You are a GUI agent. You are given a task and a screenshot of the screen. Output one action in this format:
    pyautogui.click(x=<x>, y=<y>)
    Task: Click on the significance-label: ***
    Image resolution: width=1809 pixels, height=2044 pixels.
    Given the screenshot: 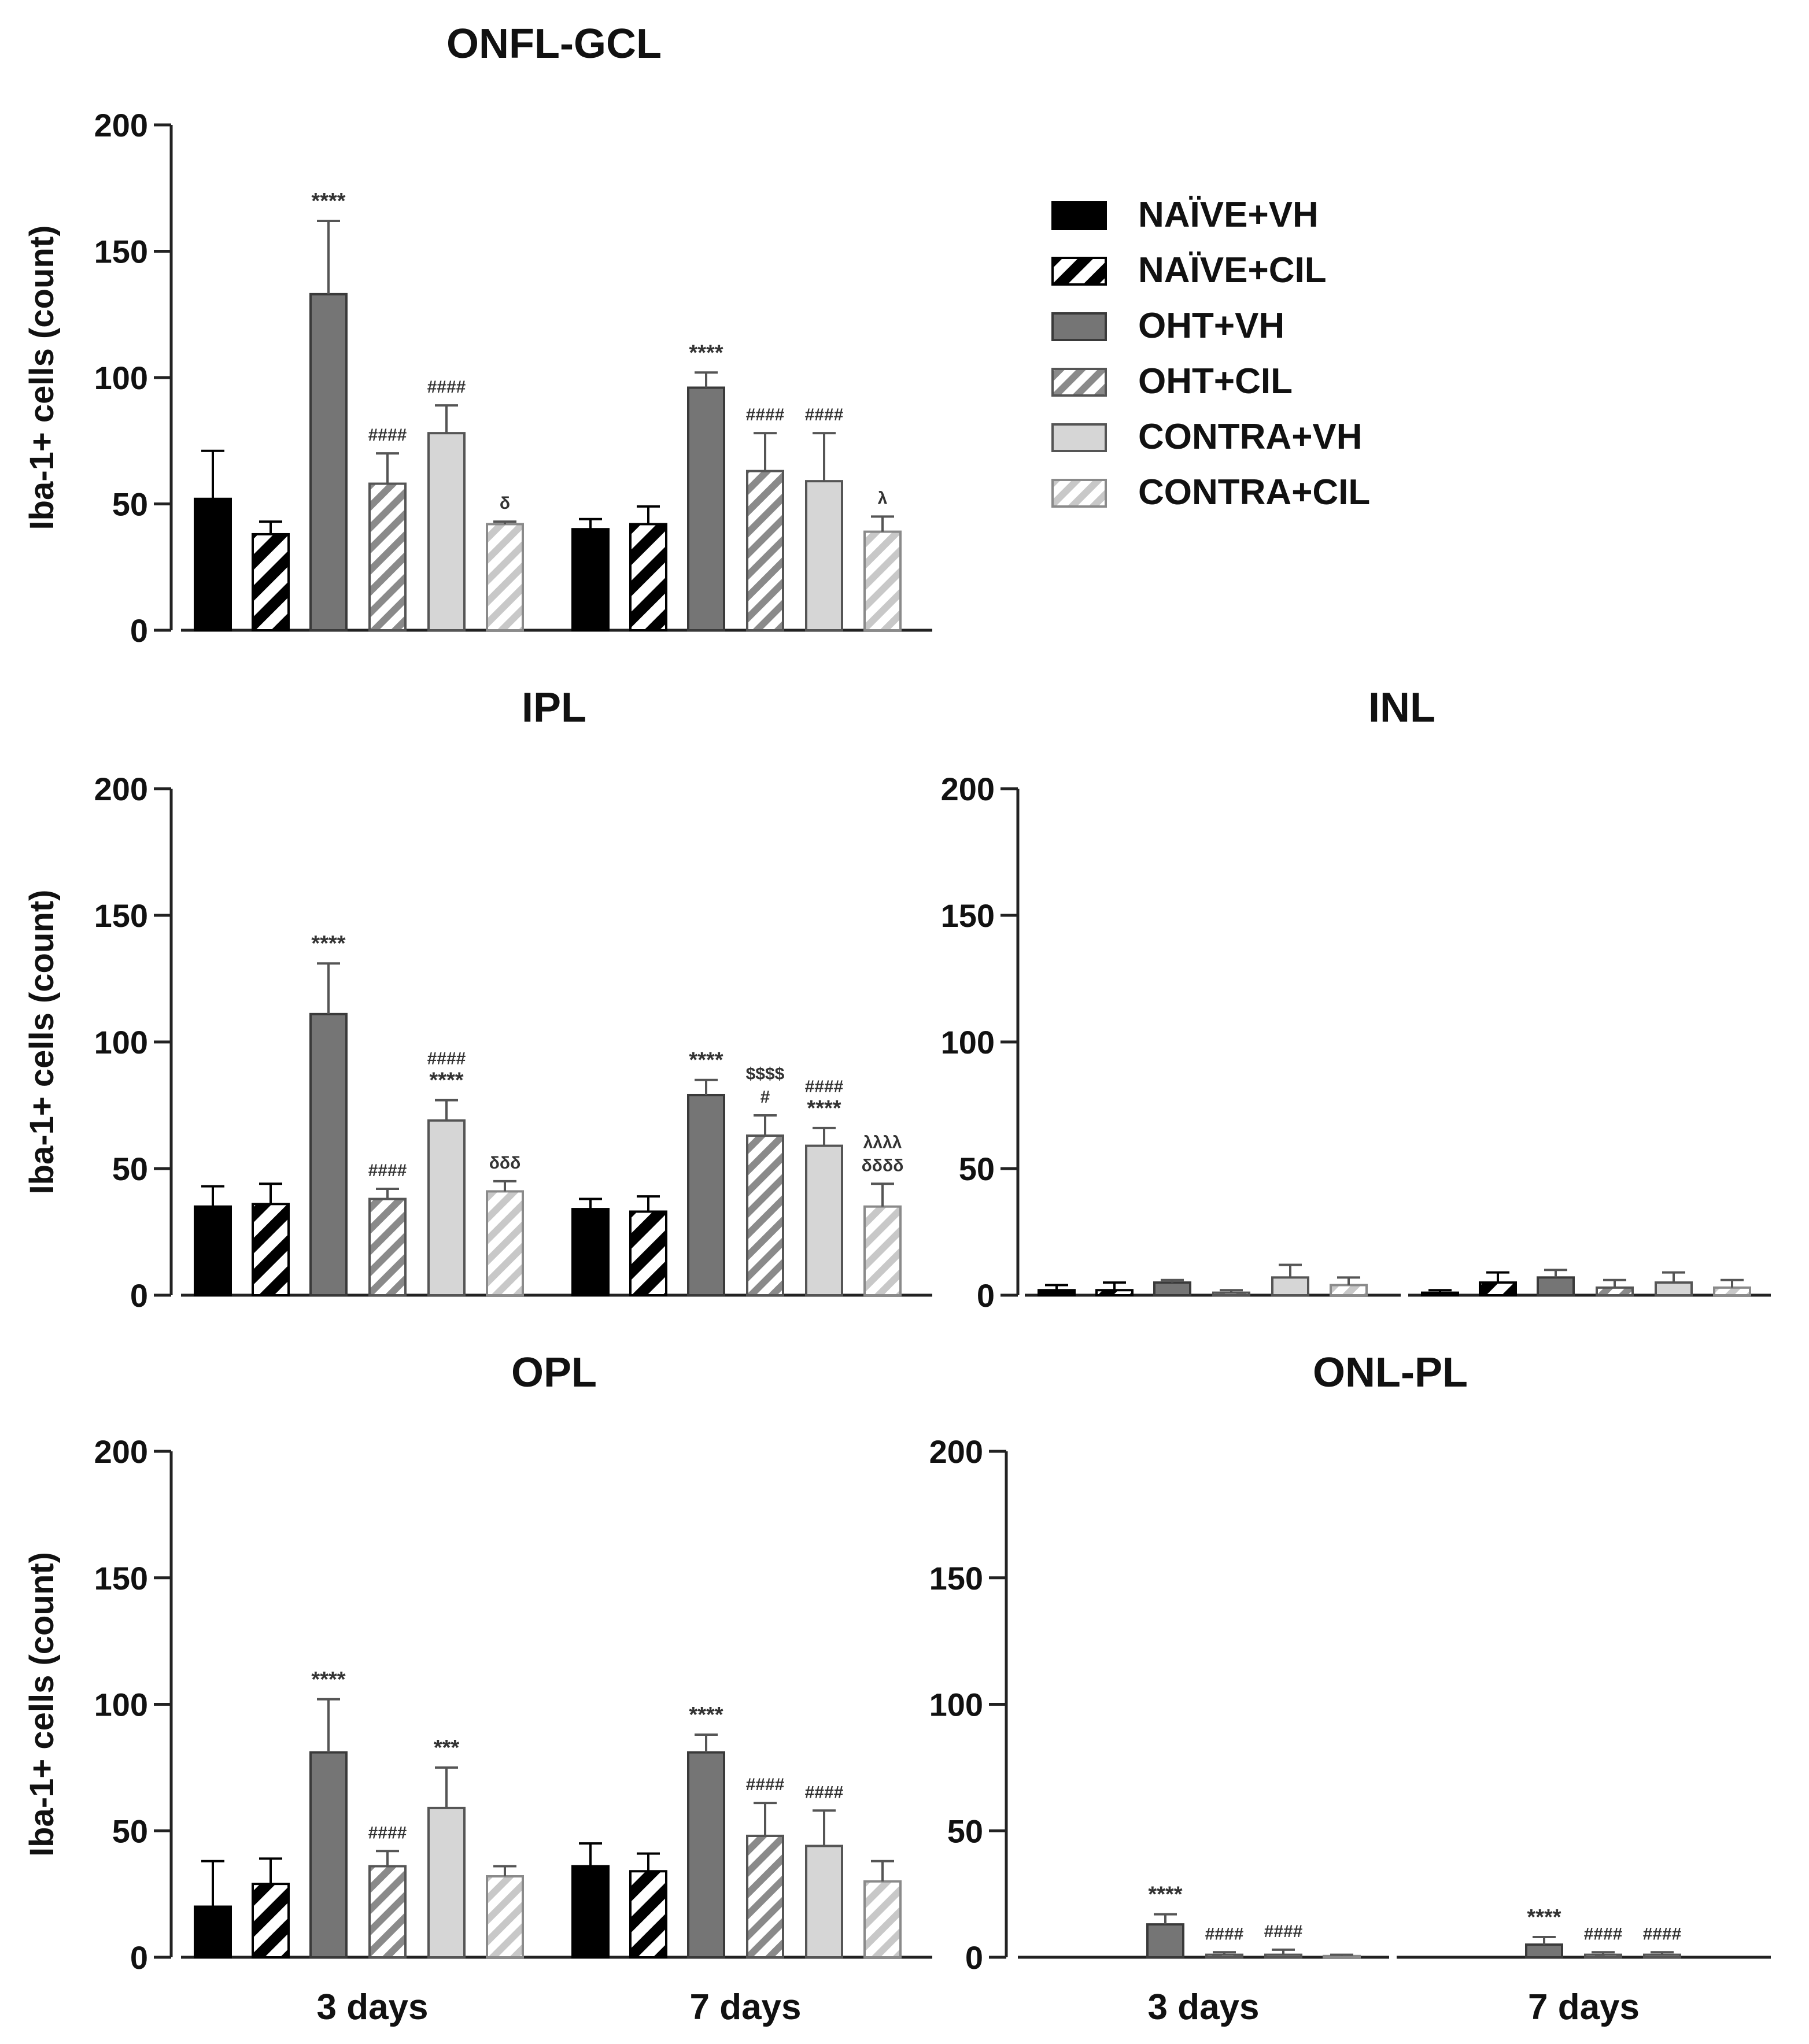 What is the action you would take?
    pyautogui.click(x=447, y=1748)
    